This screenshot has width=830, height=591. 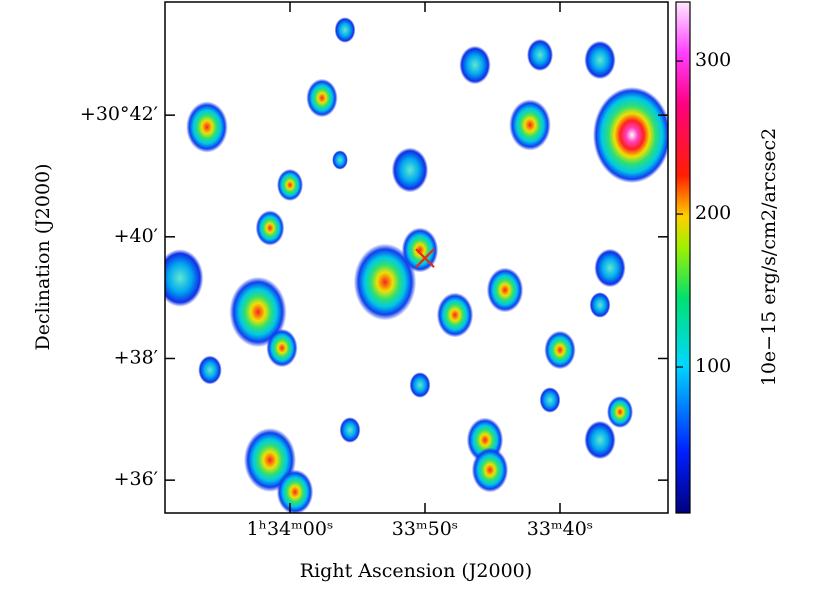 What do you see at coordinates (136, 236) in the screenshot?
I see `y-tick-label: +40′` at bounding box center [136, 236].